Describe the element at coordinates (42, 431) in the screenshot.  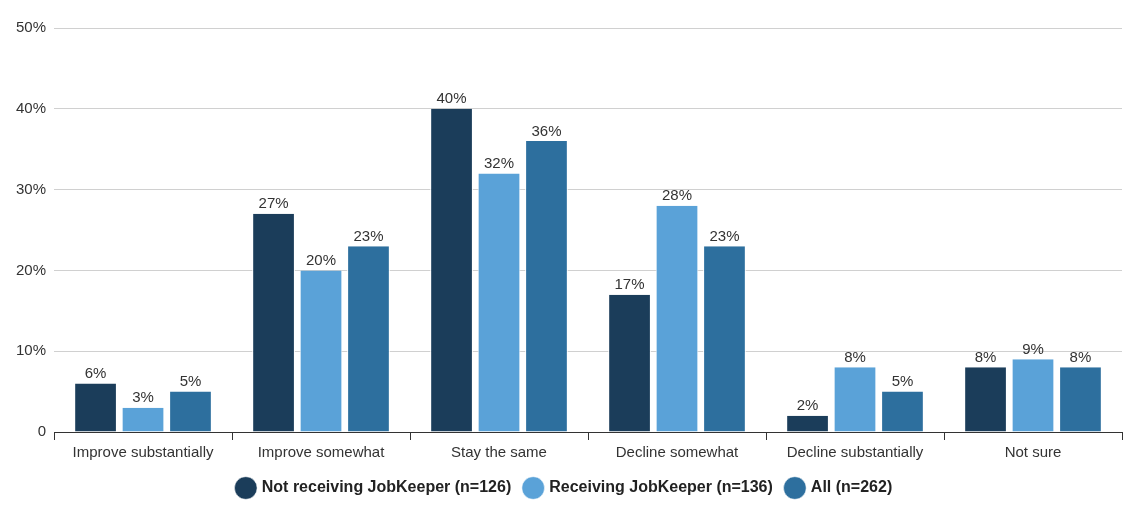
I see `y-tick-label: 0` at that location.